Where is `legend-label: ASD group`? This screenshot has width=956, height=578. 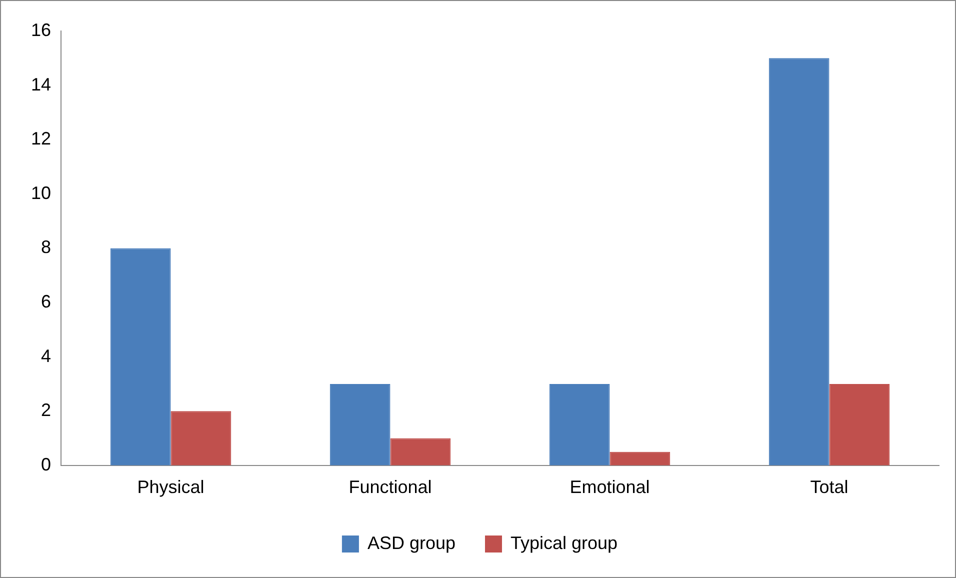 legend-label: ASD group is located at coordinates (411, 542).